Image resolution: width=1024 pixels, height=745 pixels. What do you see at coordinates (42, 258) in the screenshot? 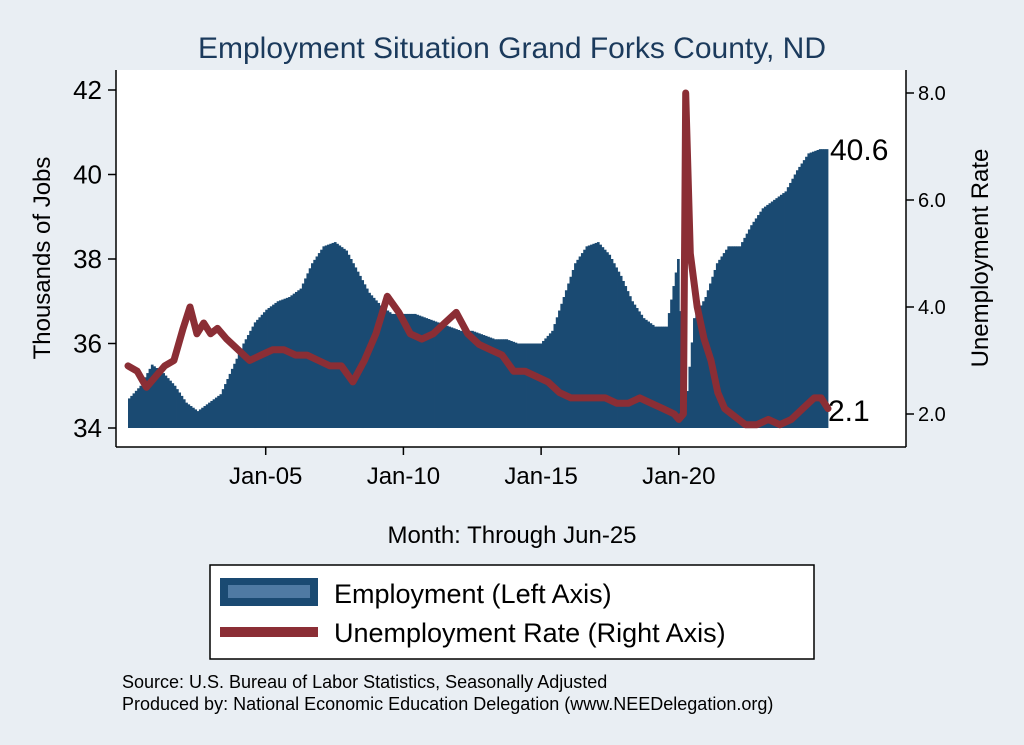
I see `left-axis-label: Thousands of Jobs` at bounding box center [42, 258].